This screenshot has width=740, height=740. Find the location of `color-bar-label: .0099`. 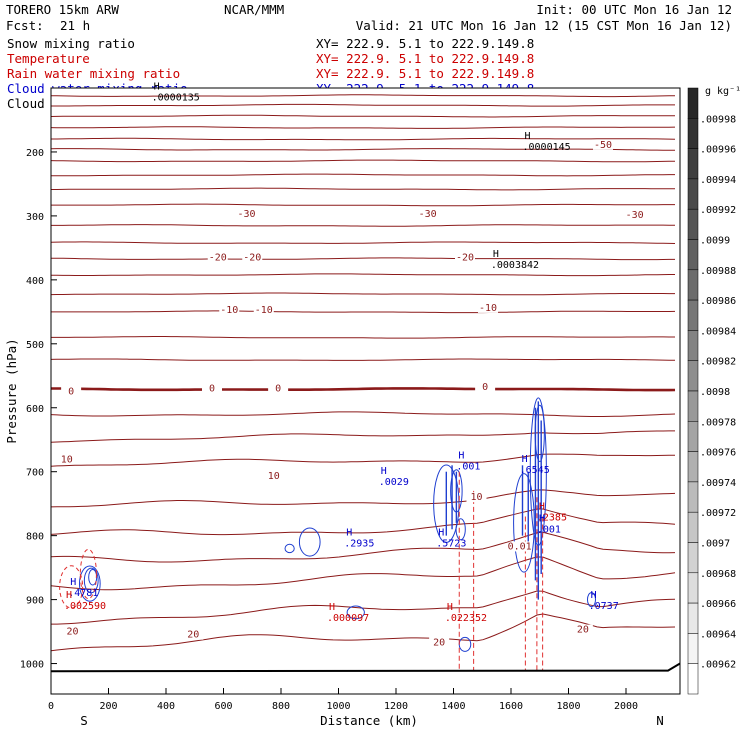

color-bar-label: .0099 is located at coordinates (715, 241).